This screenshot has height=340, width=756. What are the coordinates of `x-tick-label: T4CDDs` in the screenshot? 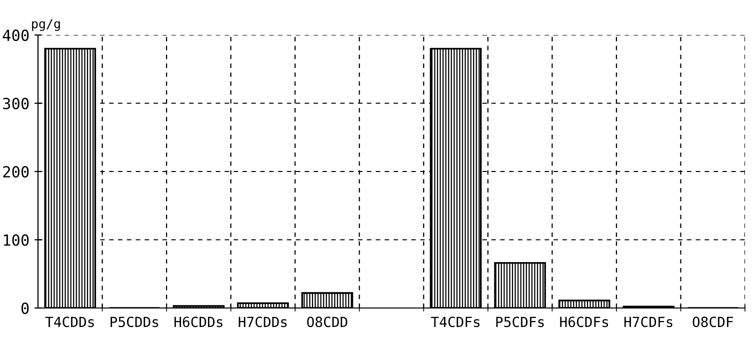 It's located at (69, 322).